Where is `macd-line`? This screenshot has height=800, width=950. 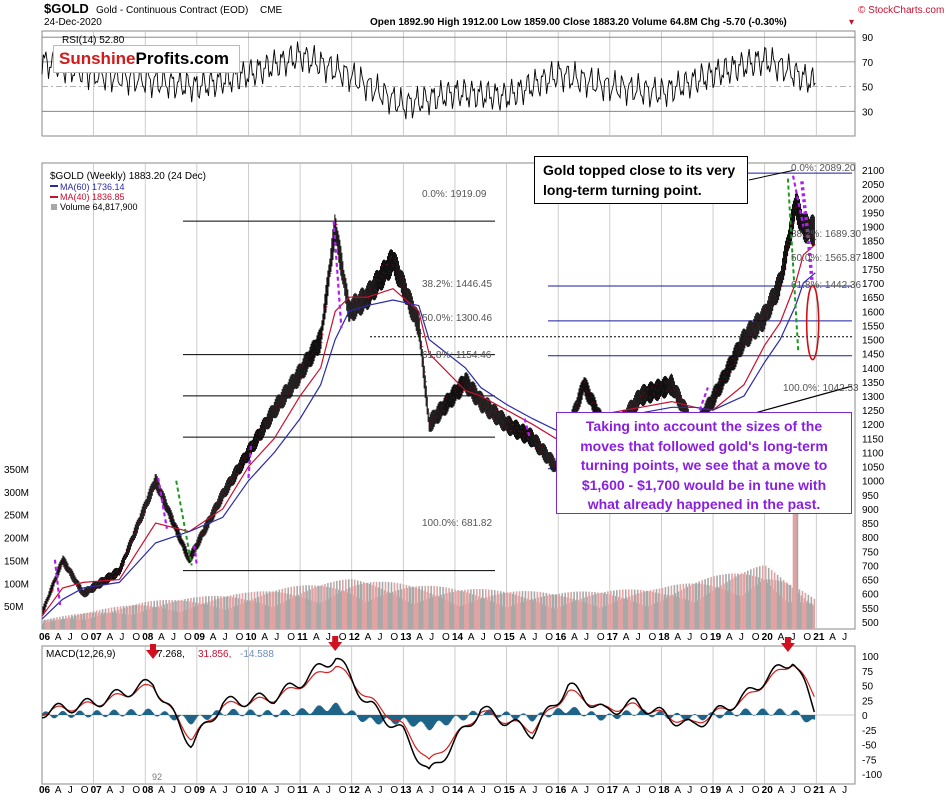
macd-line is located at coordinates (429, 713).